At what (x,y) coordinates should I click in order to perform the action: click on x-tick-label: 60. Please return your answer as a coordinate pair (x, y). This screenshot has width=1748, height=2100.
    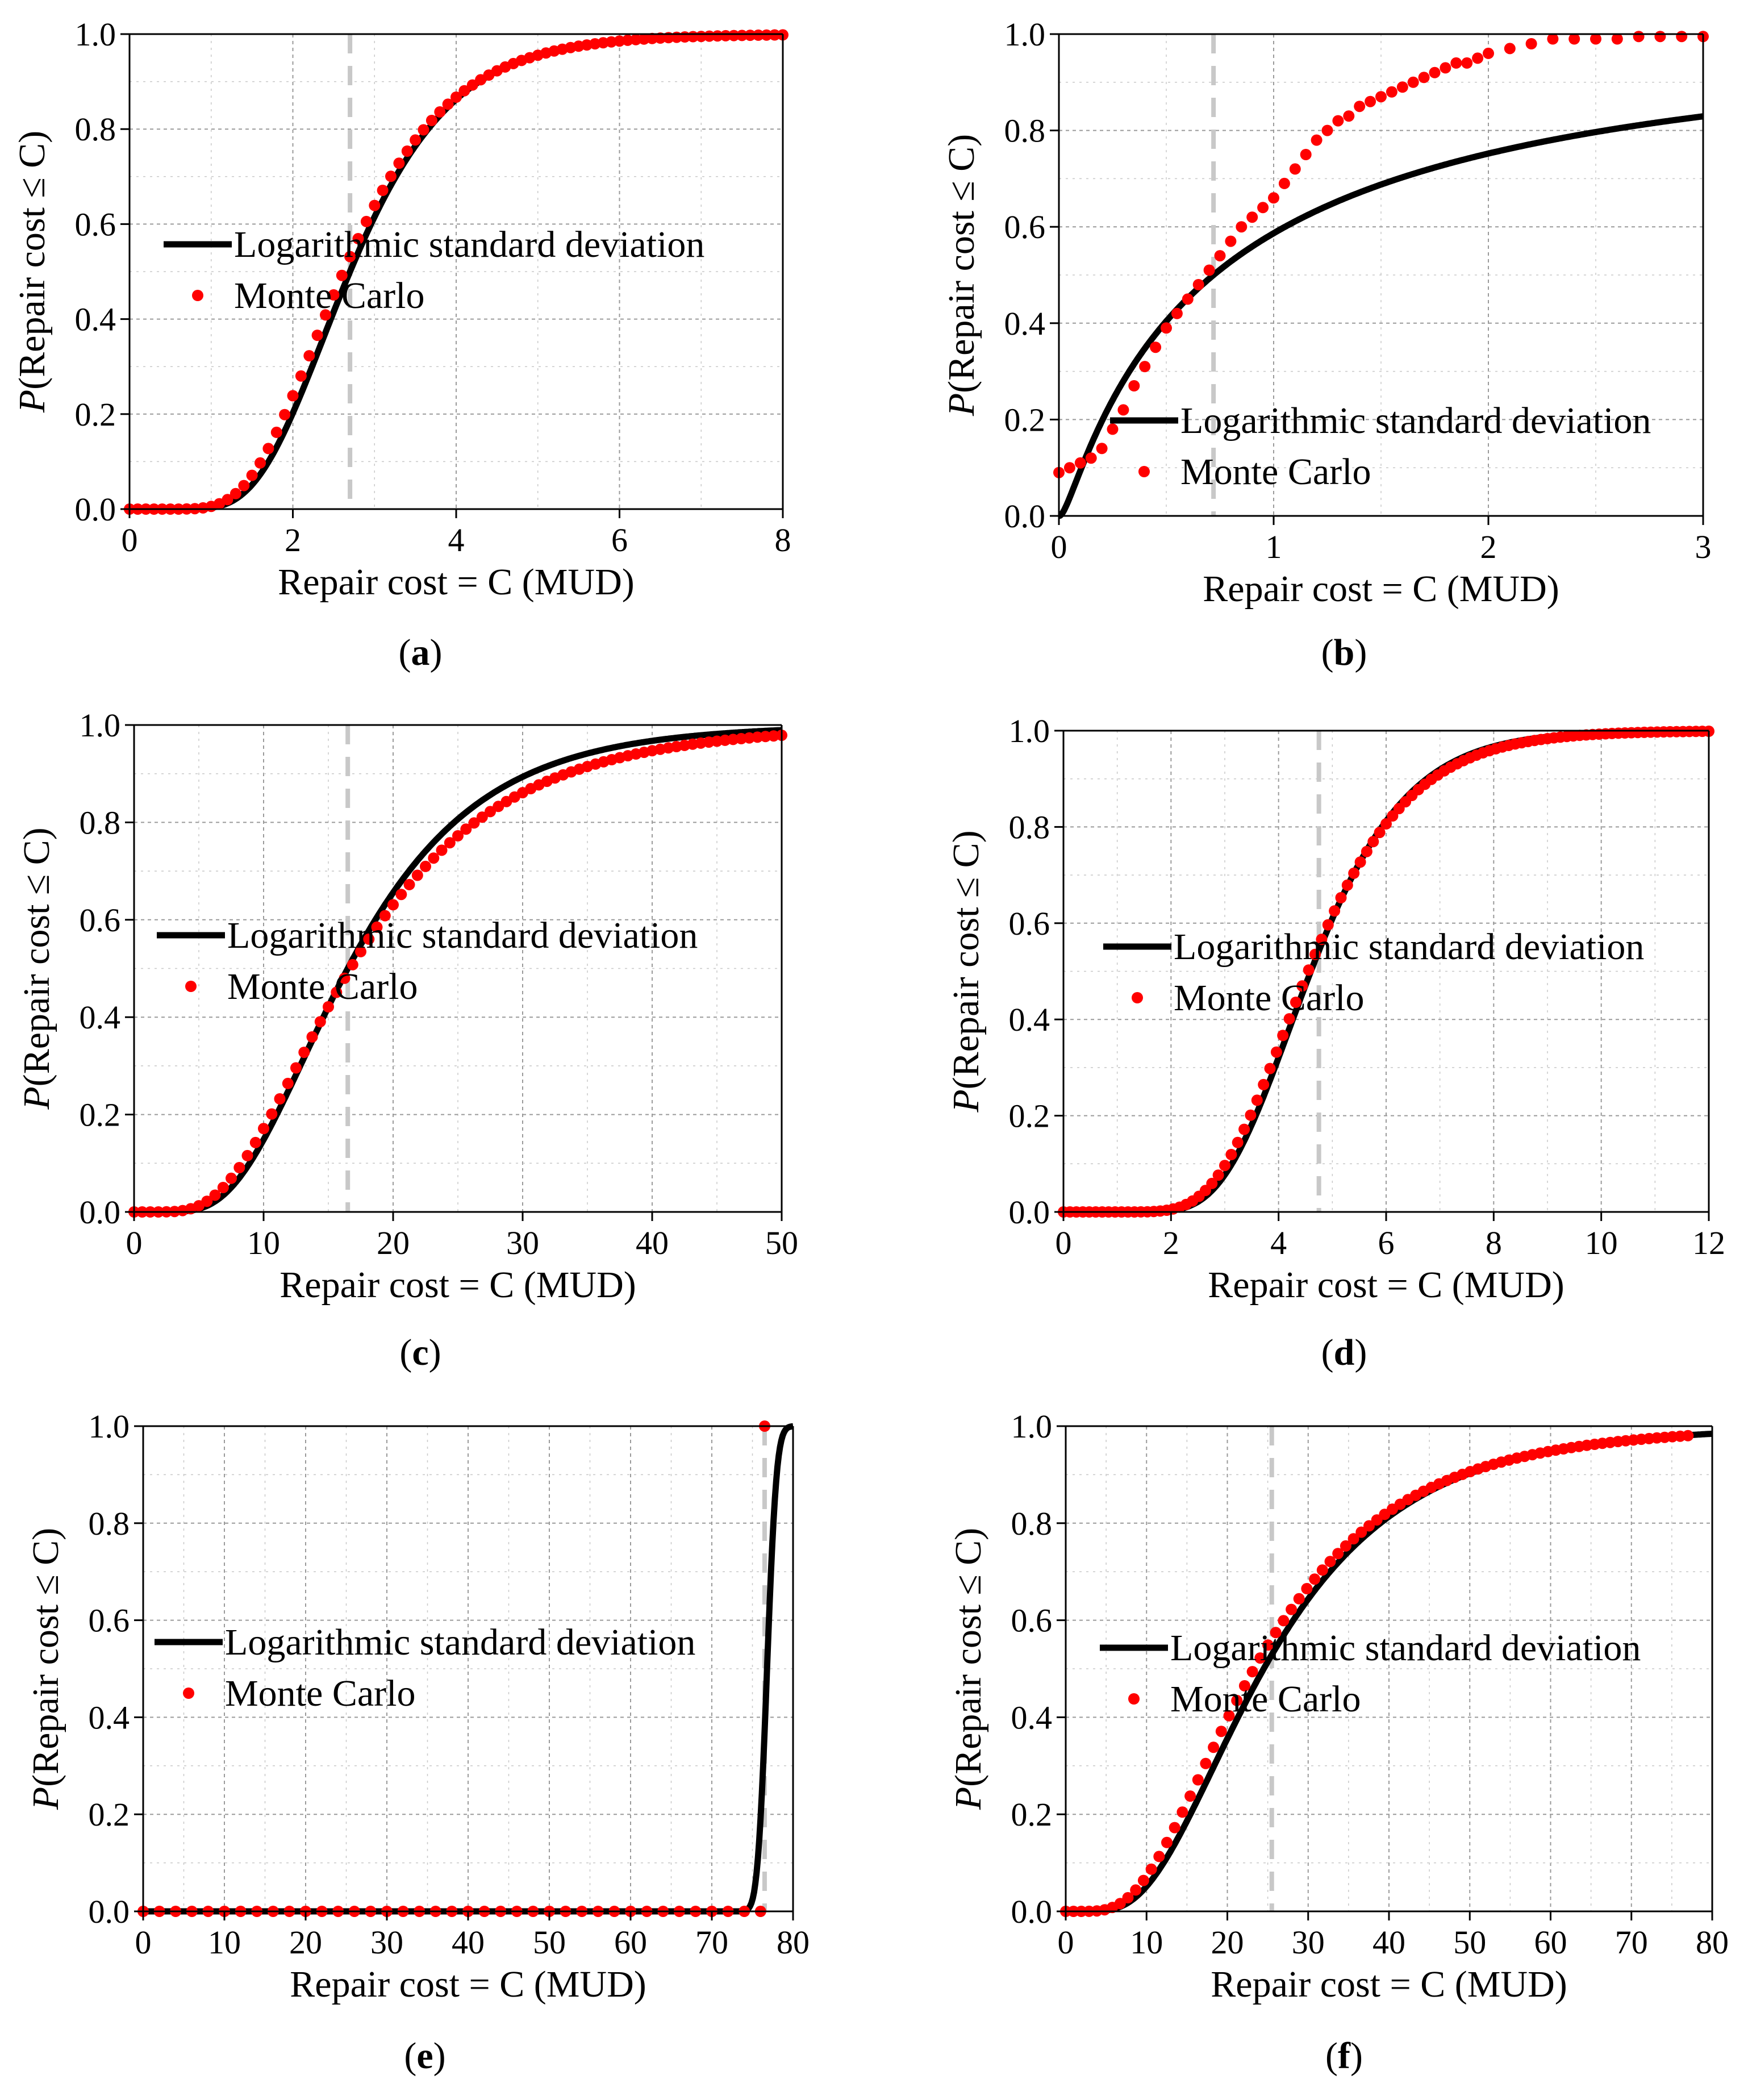
    Looking at the image, I should click on (1550, 1943).